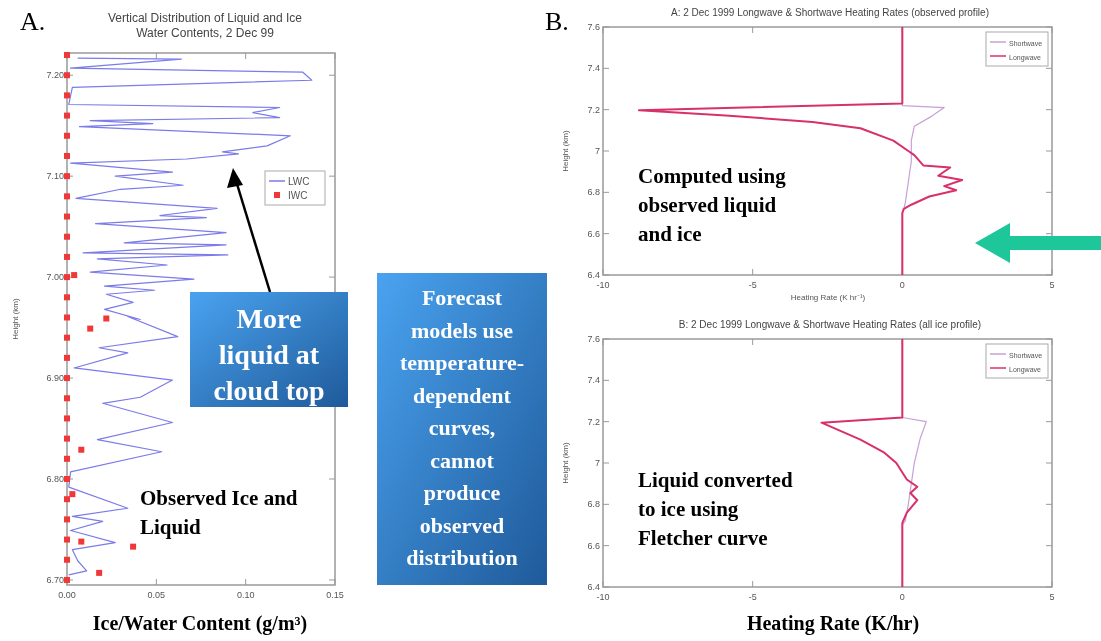  Describe the element at coordinates (67, 595) in the screenshot. I see `x-tick-label: 0.00` at that location.